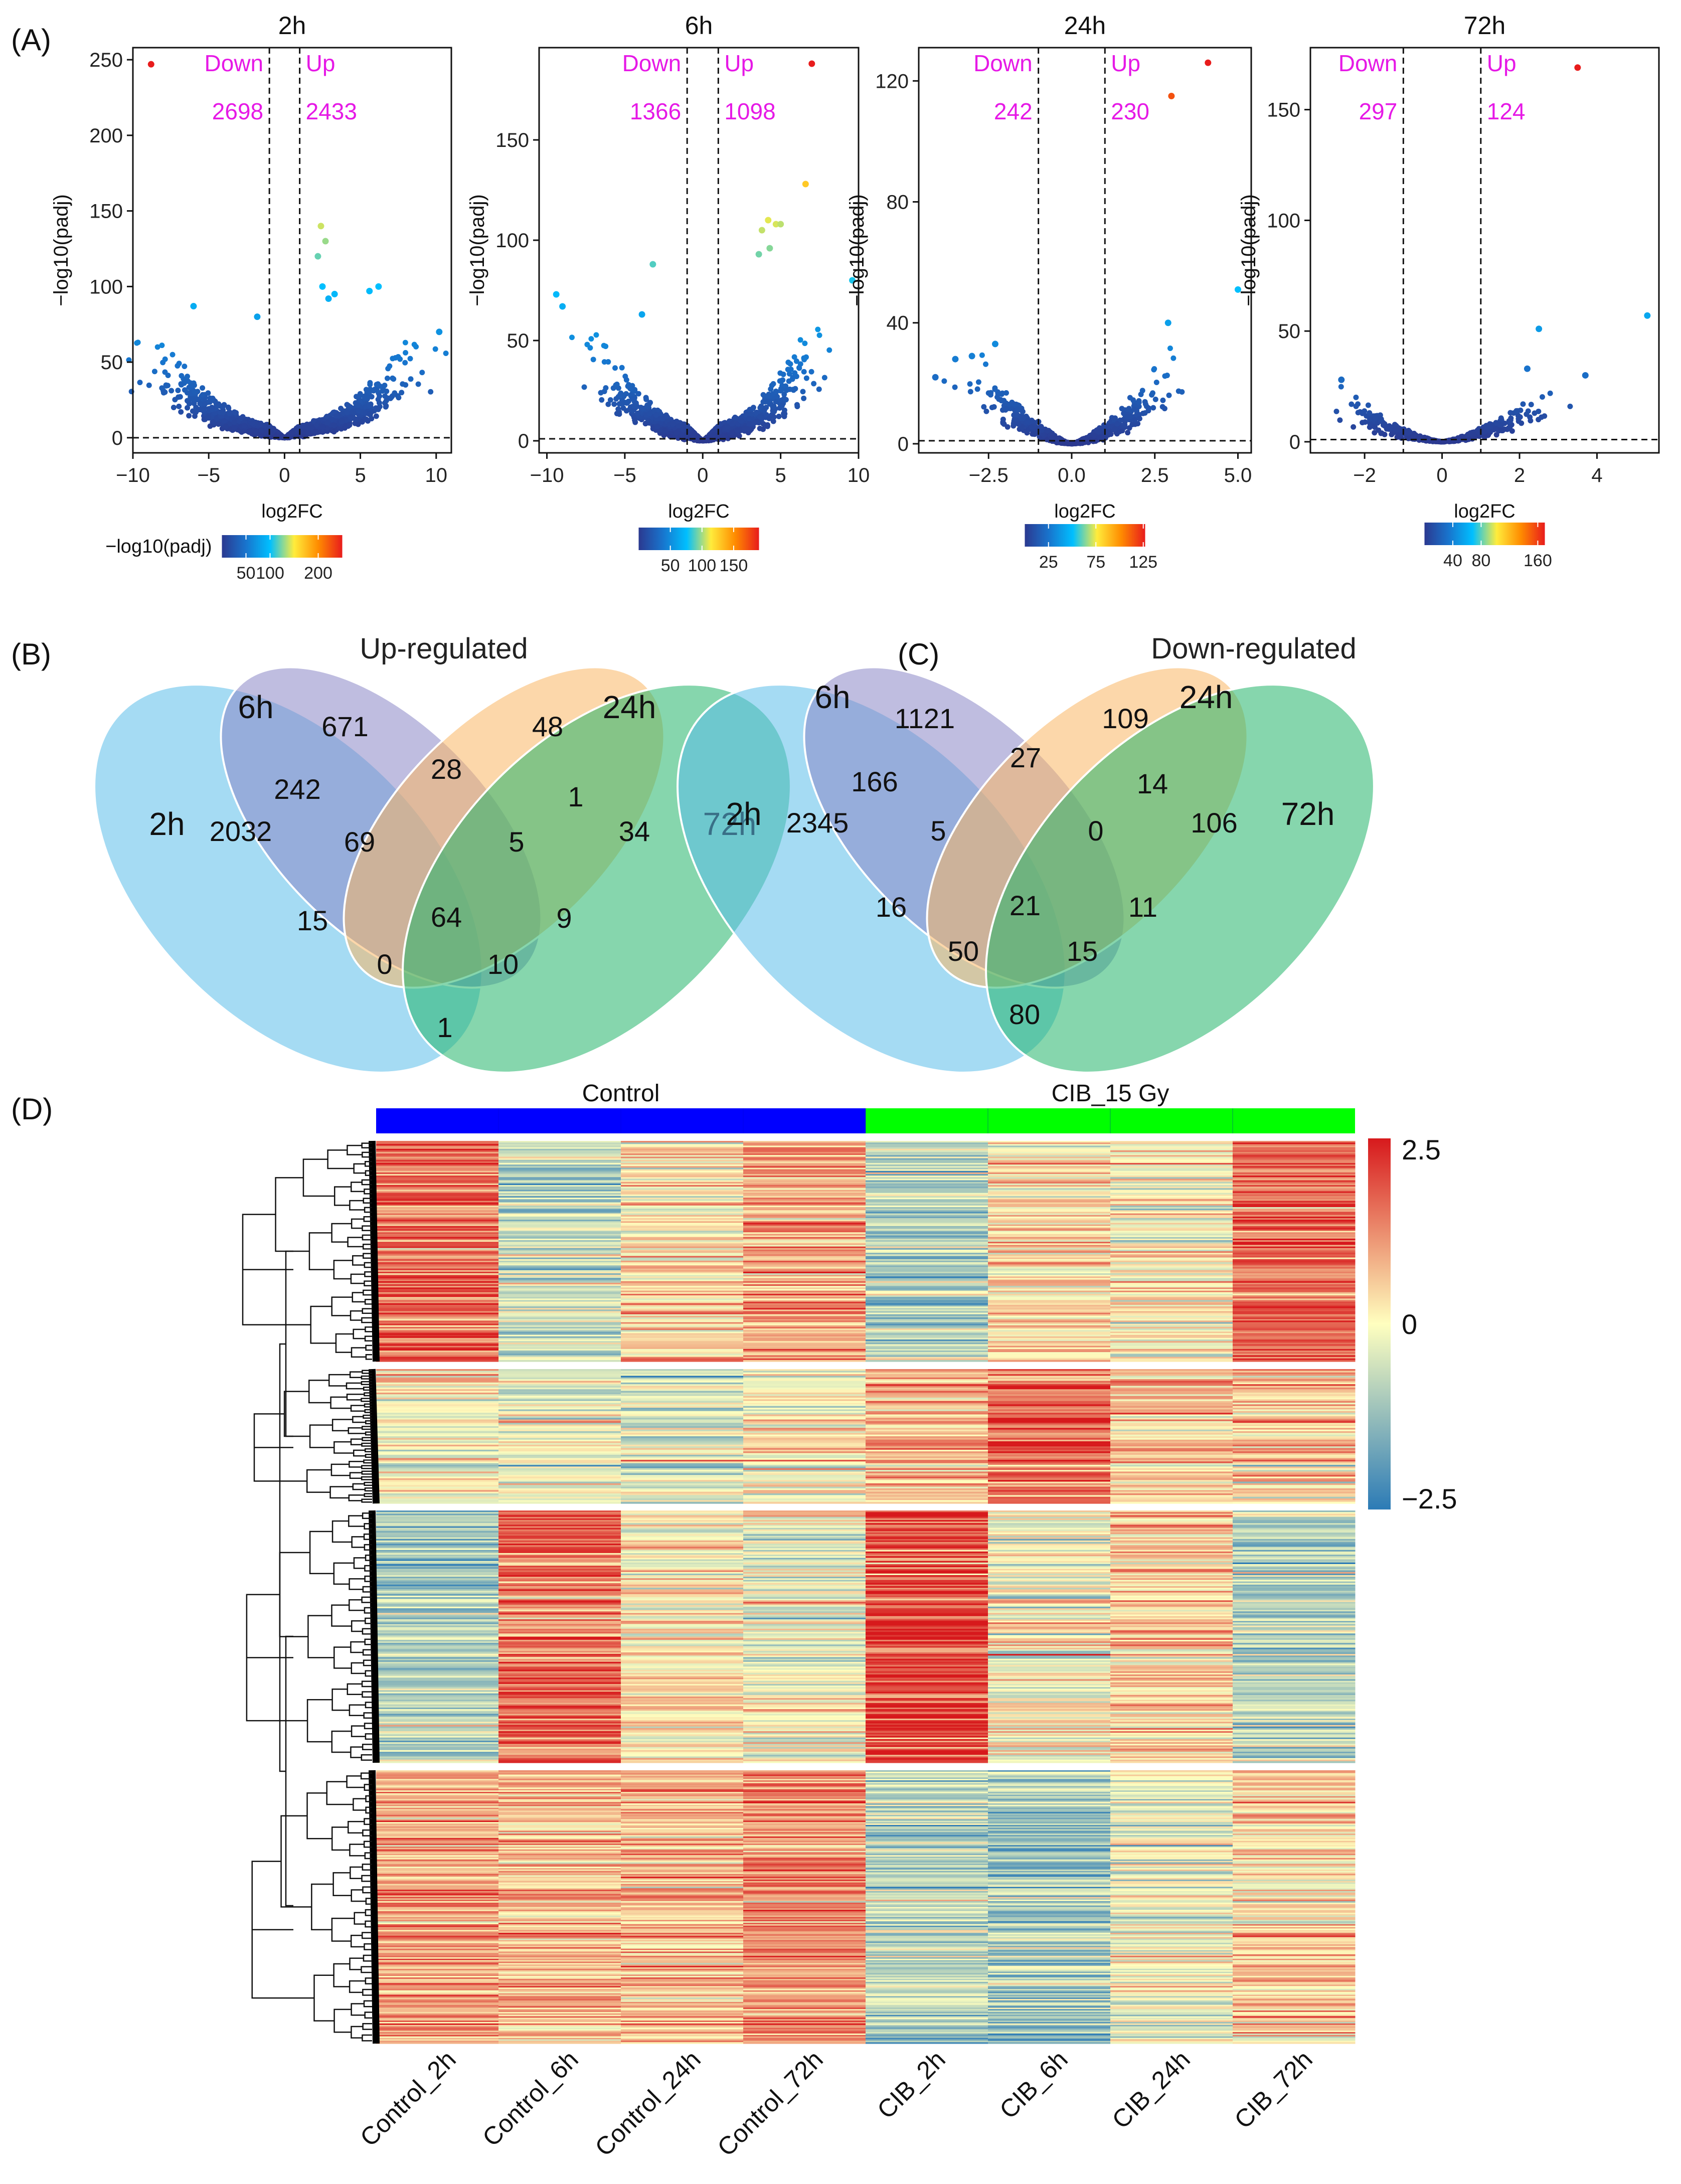 The width and height of the screenshot is (1681, 2184). Describe the element at coordinates (1085, 26) in the screenshot. I see `volcano-title: 24h` at that location.